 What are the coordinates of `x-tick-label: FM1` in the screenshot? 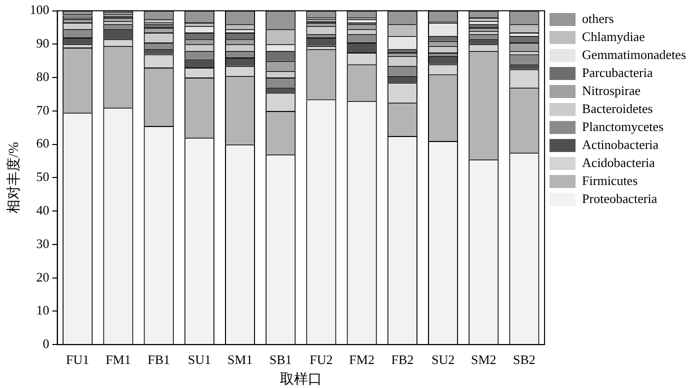 It's located at (118, 359).